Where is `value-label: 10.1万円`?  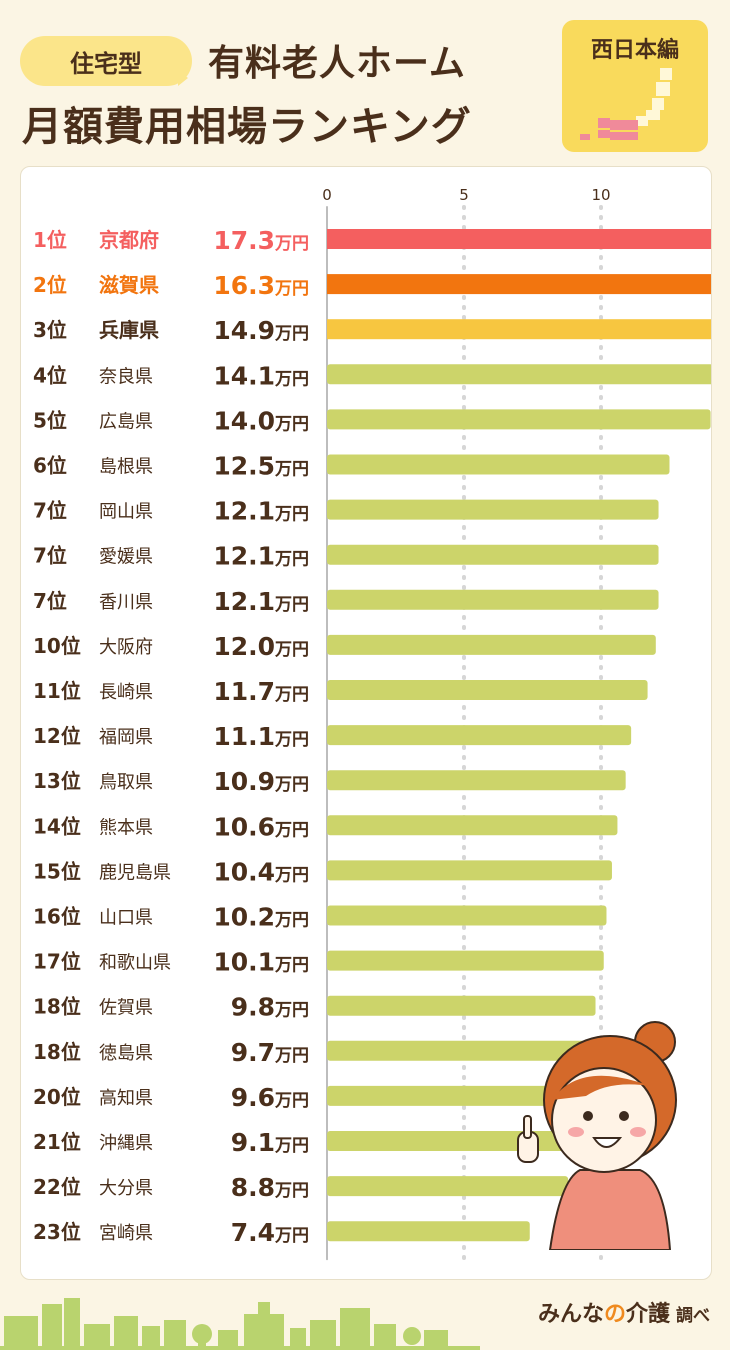
value-label: 10.1万円 is located at coordinates (261, 962).